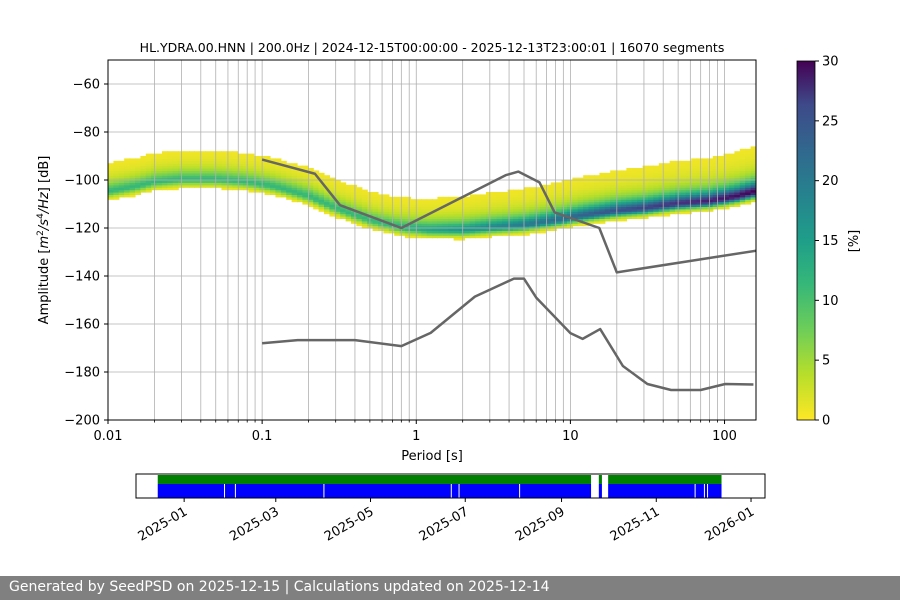 This screenshot has height=600, width=900. I want to click on colorbar-tick-label: 30, so click(830, 62).